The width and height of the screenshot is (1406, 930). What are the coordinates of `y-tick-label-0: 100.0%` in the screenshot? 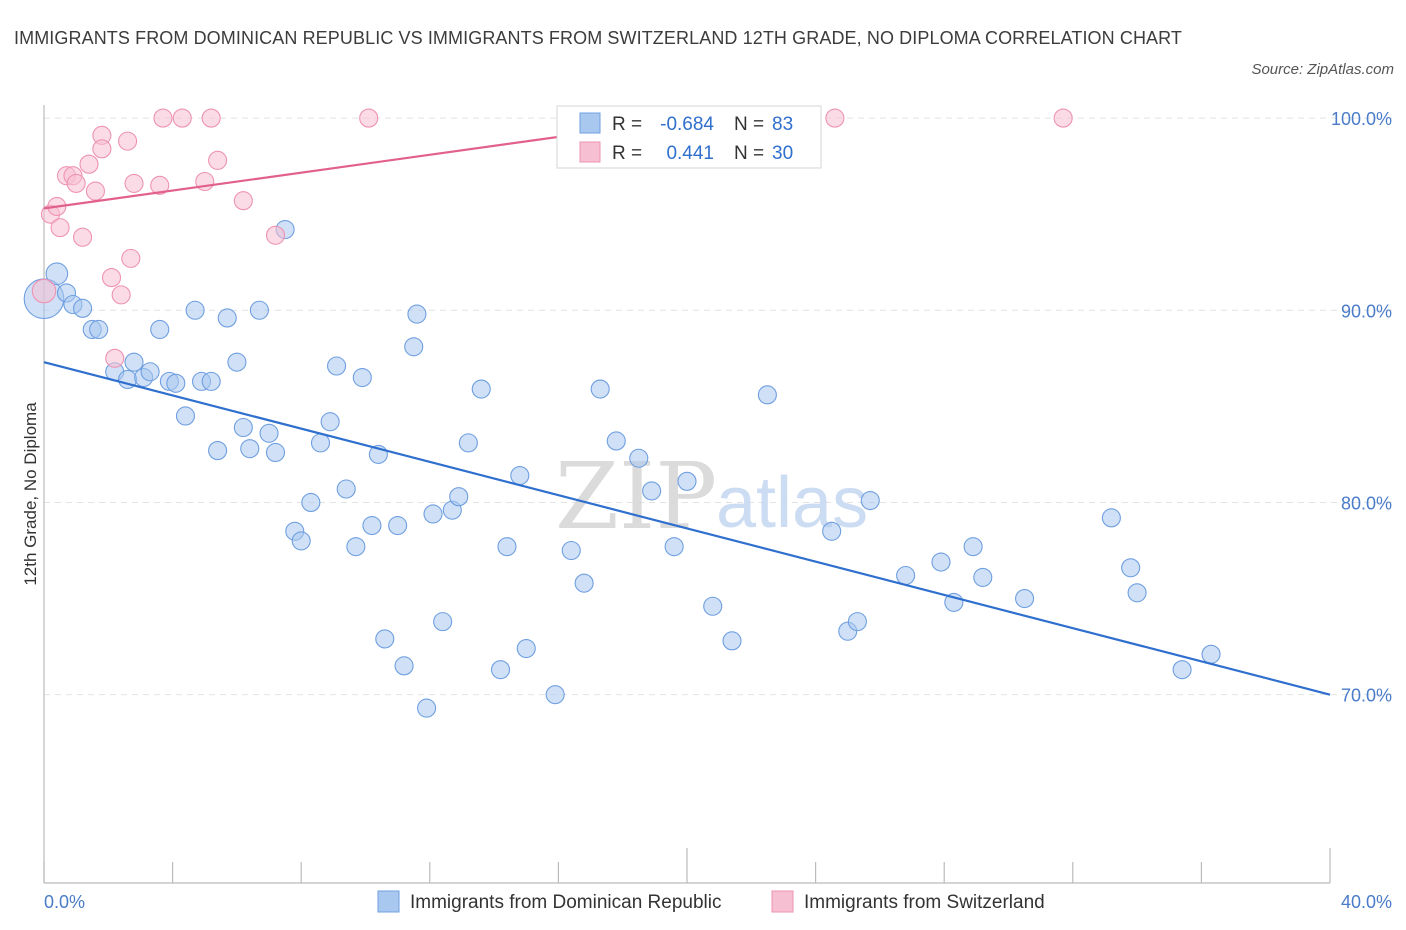 It's located at (1361, 119).